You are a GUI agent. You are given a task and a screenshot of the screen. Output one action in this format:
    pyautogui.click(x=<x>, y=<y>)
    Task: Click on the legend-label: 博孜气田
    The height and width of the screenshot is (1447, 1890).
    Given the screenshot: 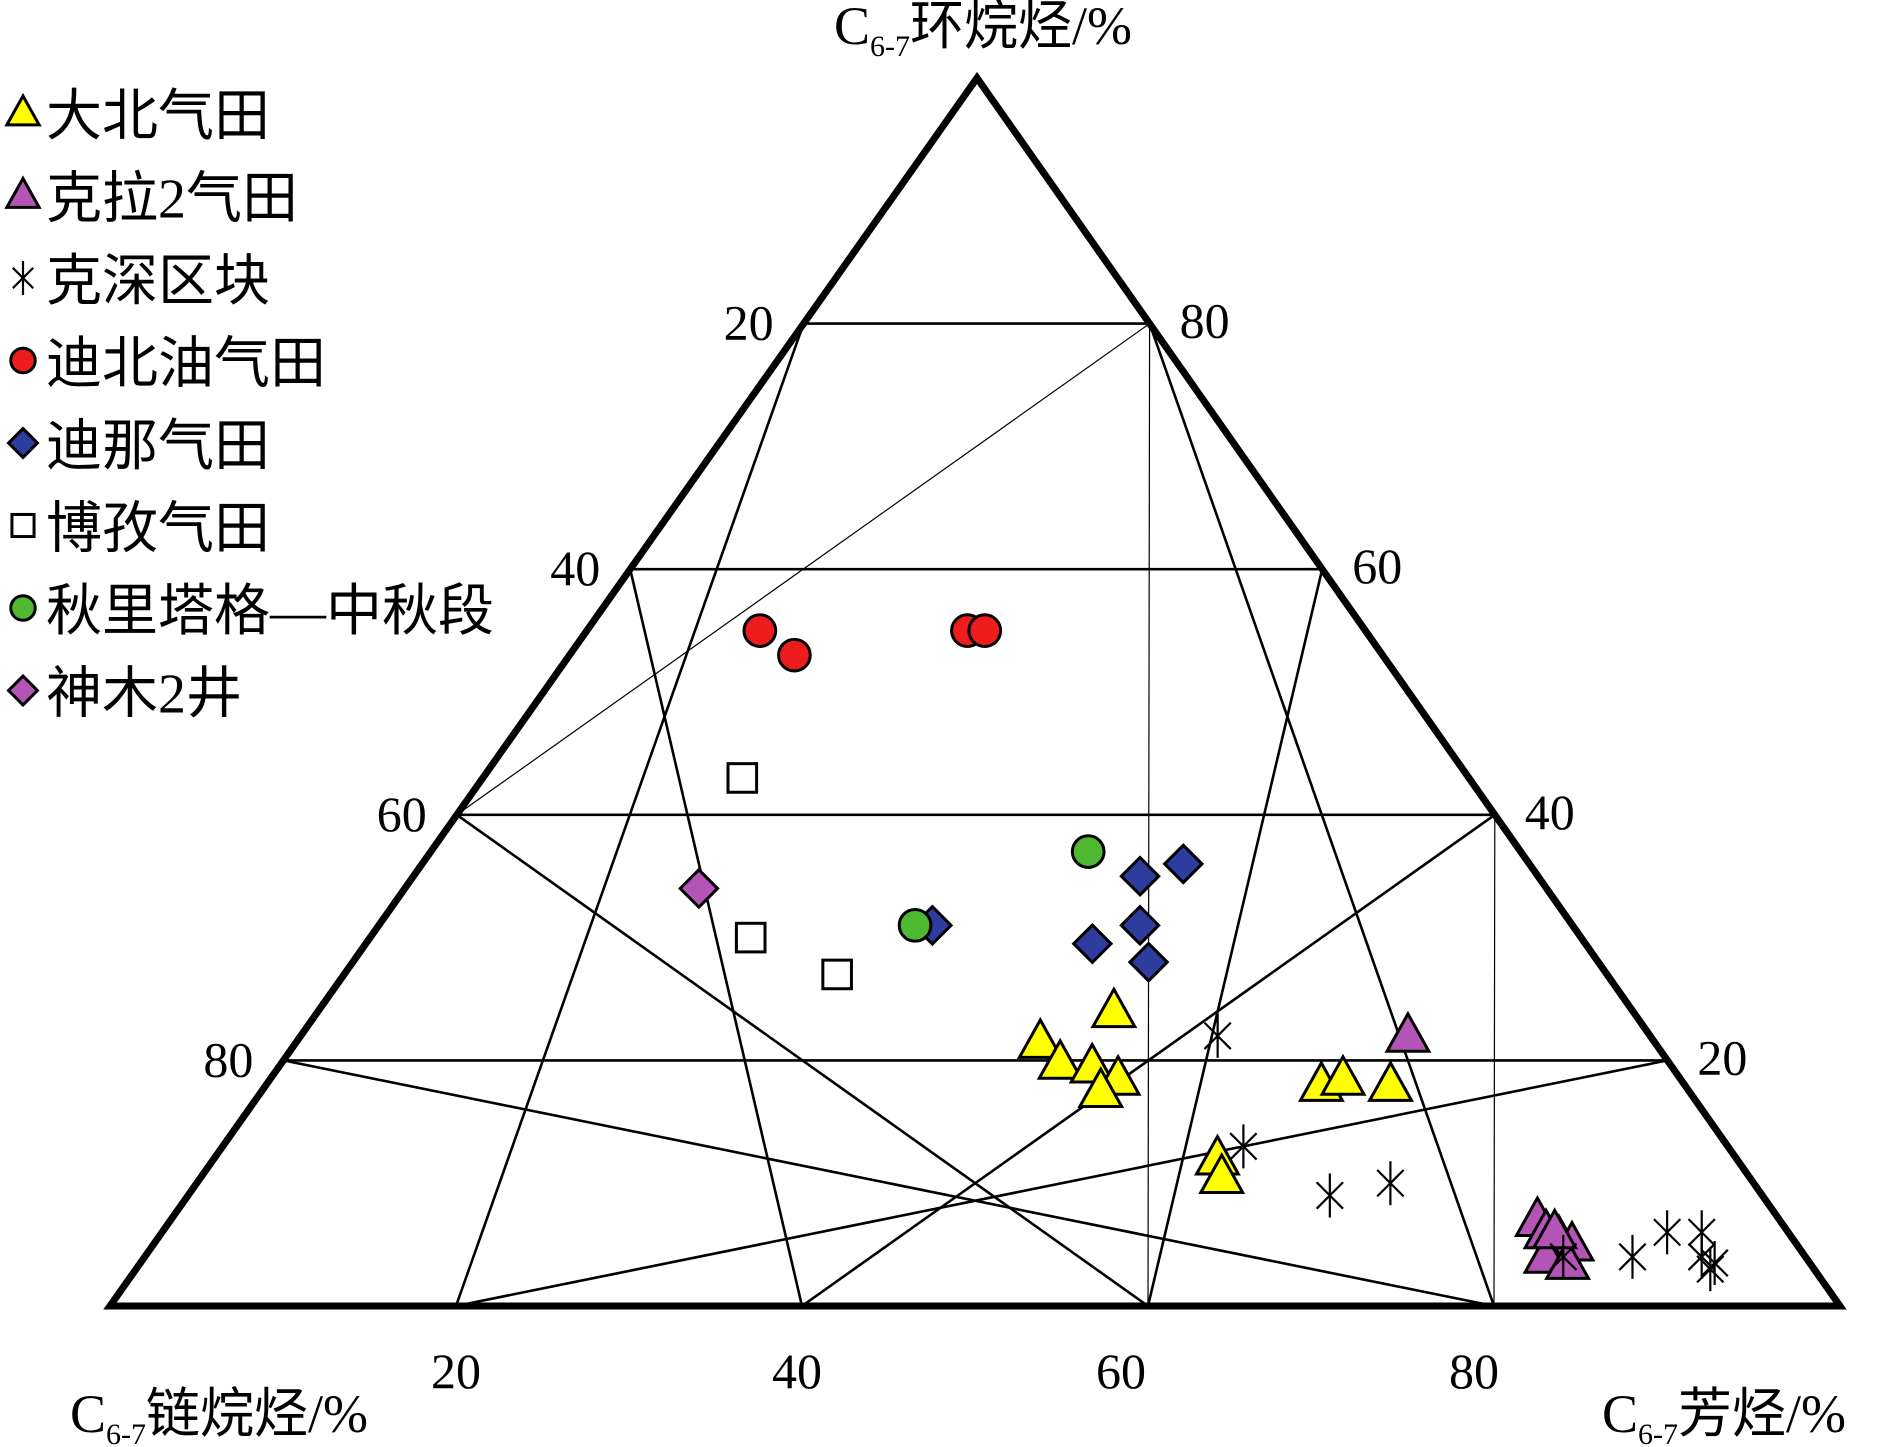 What is the action you would take?
    pyautogui.click(x=158, y=530)
    